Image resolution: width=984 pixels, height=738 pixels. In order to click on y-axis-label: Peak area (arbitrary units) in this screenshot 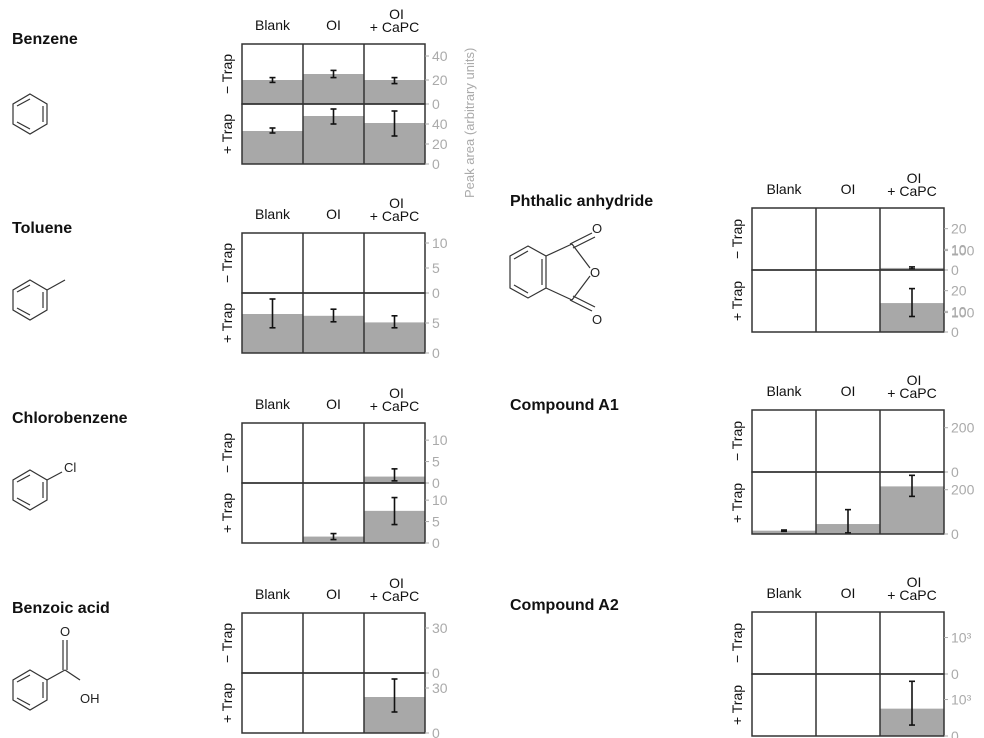, I will do `click(469, 123)`.